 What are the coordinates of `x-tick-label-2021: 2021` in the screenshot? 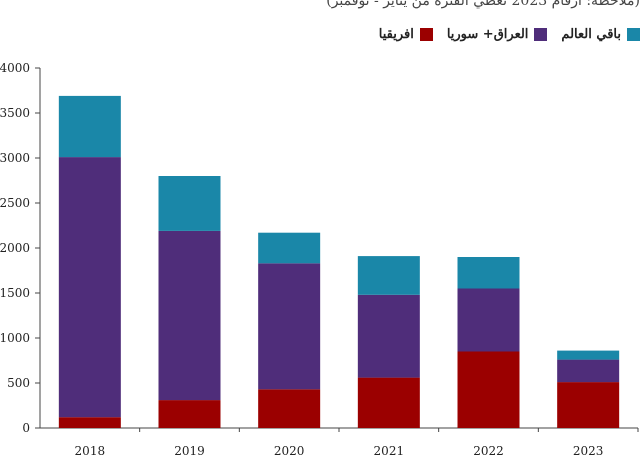 It's located at (389, 451).